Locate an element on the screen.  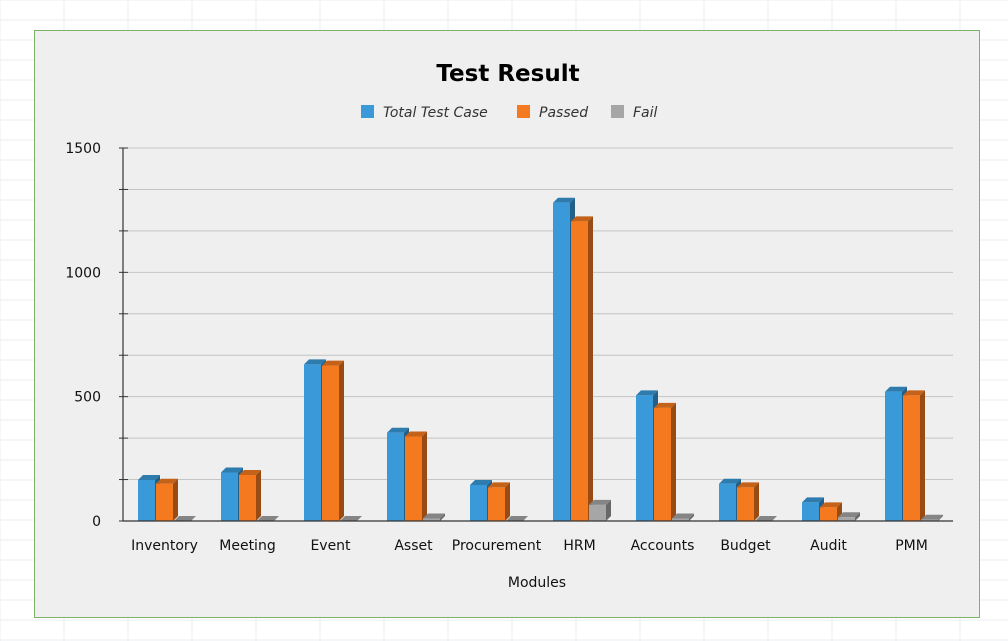
chart-title: Test Result is located at coordinates (507, 74).